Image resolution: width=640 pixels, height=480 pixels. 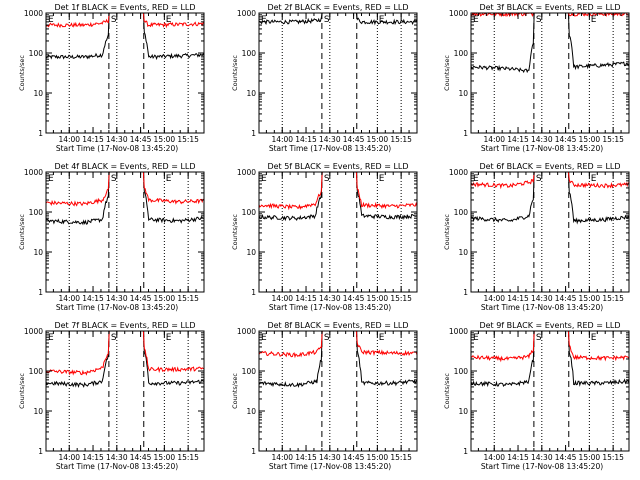 What do you see at coordinates (549, 166) in the screenshot?
I see `panel-title: Det 6f BLACK = Events, RED = LLD` at bounding box center [549, 166].